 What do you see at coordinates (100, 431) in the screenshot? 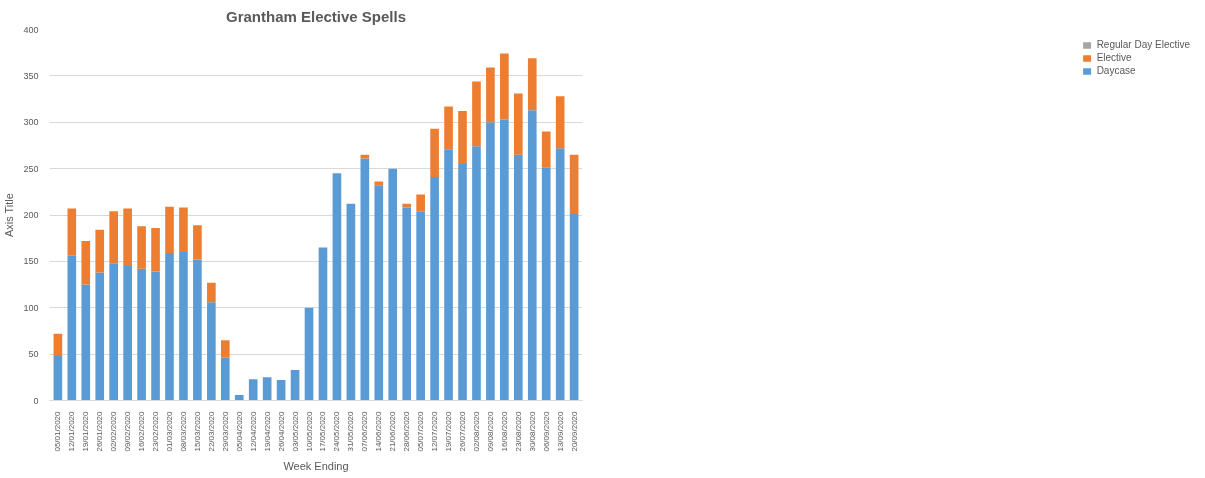
I see `x-tick-label: 26/01/2020` at bounding box center [100, 431].